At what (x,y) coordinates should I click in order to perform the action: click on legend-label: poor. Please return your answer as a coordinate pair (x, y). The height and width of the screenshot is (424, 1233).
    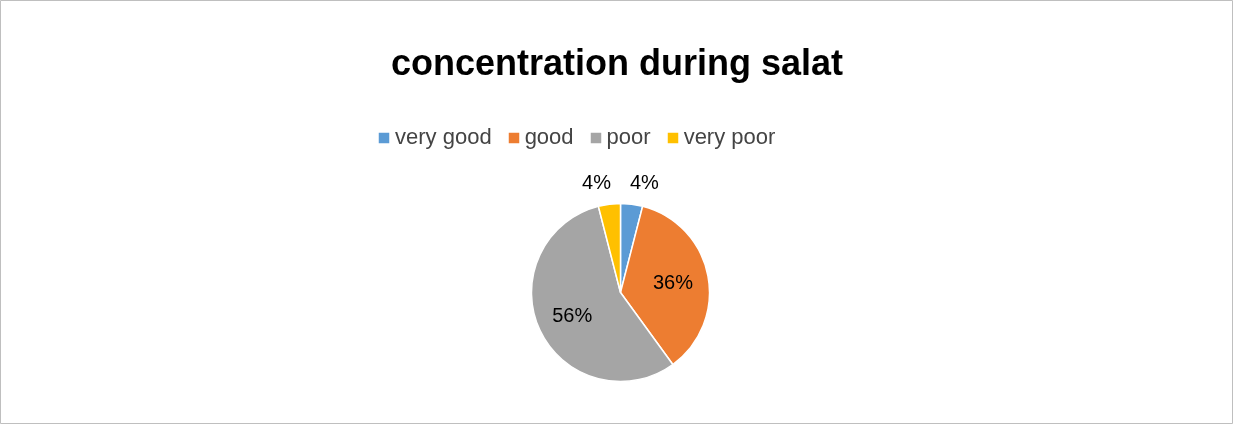
    Looking at the image, I should click on (628, 137).